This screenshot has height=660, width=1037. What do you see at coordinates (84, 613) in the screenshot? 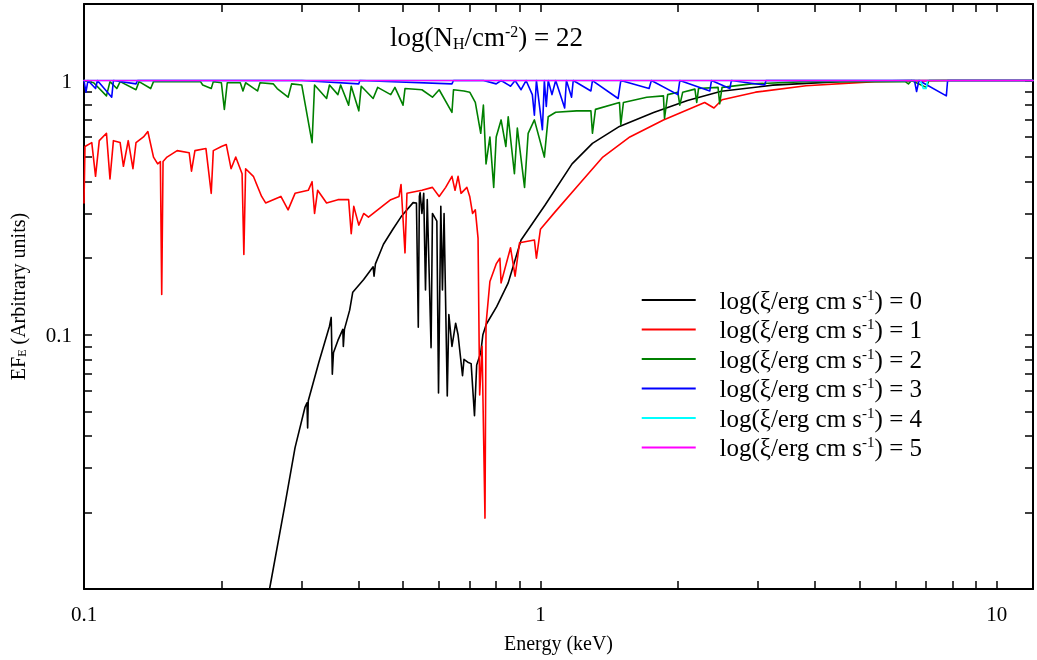
I see `text: 0.1` at bounding box center [84, 613].